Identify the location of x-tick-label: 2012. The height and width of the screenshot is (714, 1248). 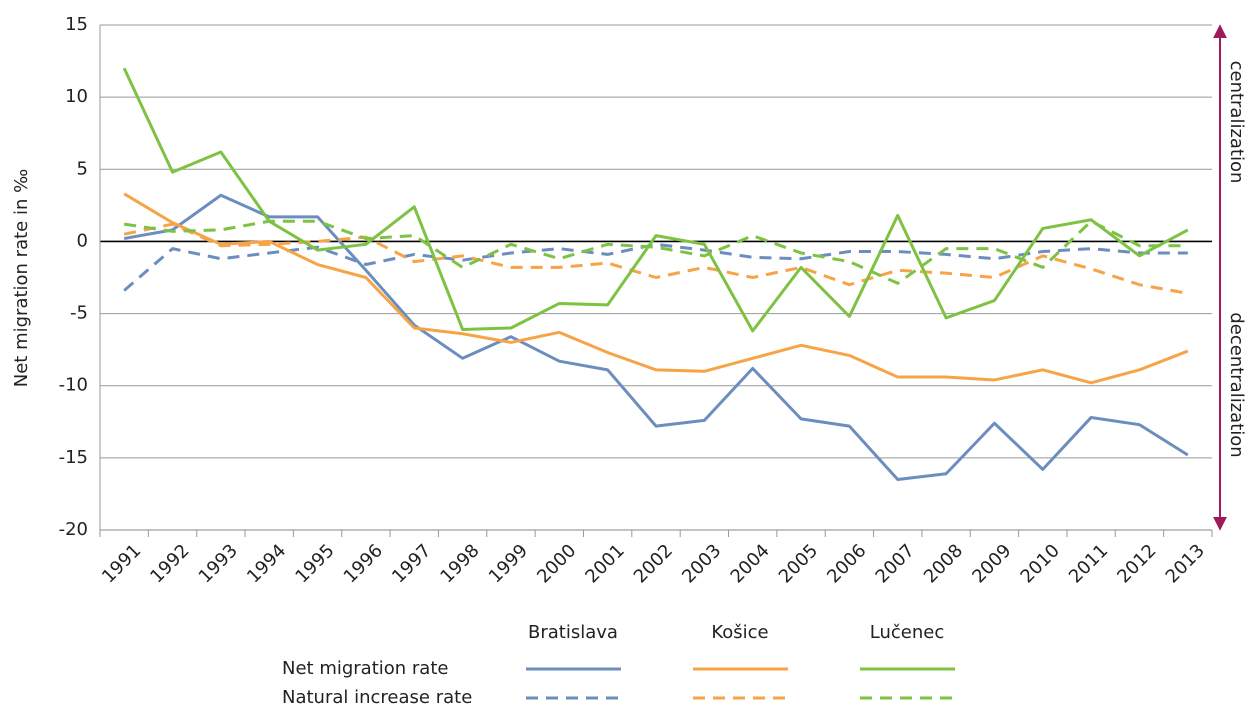
(1136, 563).